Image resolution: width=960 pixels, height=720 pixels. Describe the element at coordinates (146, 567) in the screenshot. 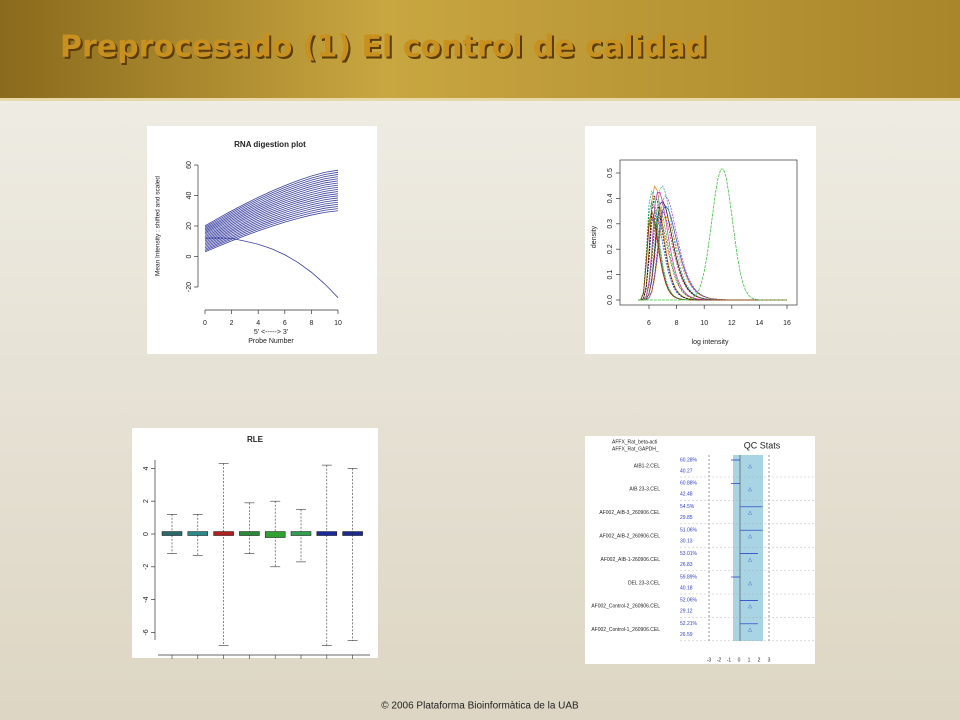

I see `y-tick-label: -2` at that location.